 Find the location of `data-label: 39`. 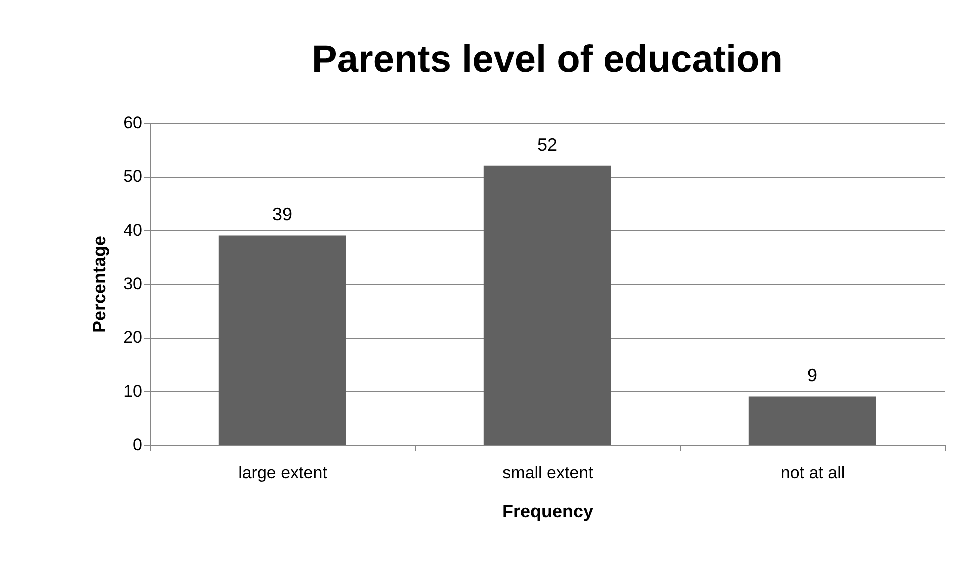

data-label: 39 is located at coordinates (282, 214).